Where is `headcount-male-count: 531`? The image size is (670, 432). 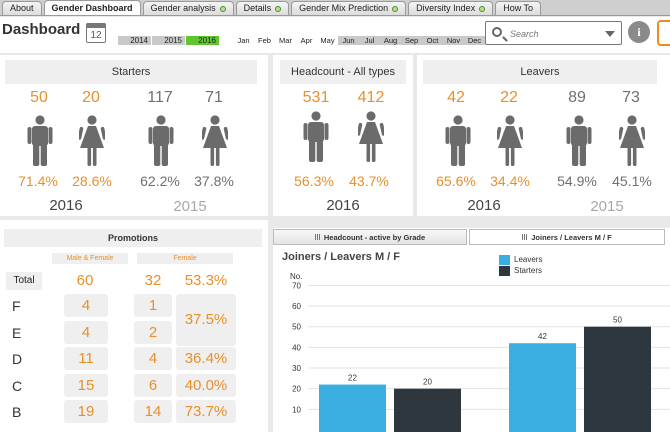 headcount-male-count: 531 is located at coordinates (316, 97).